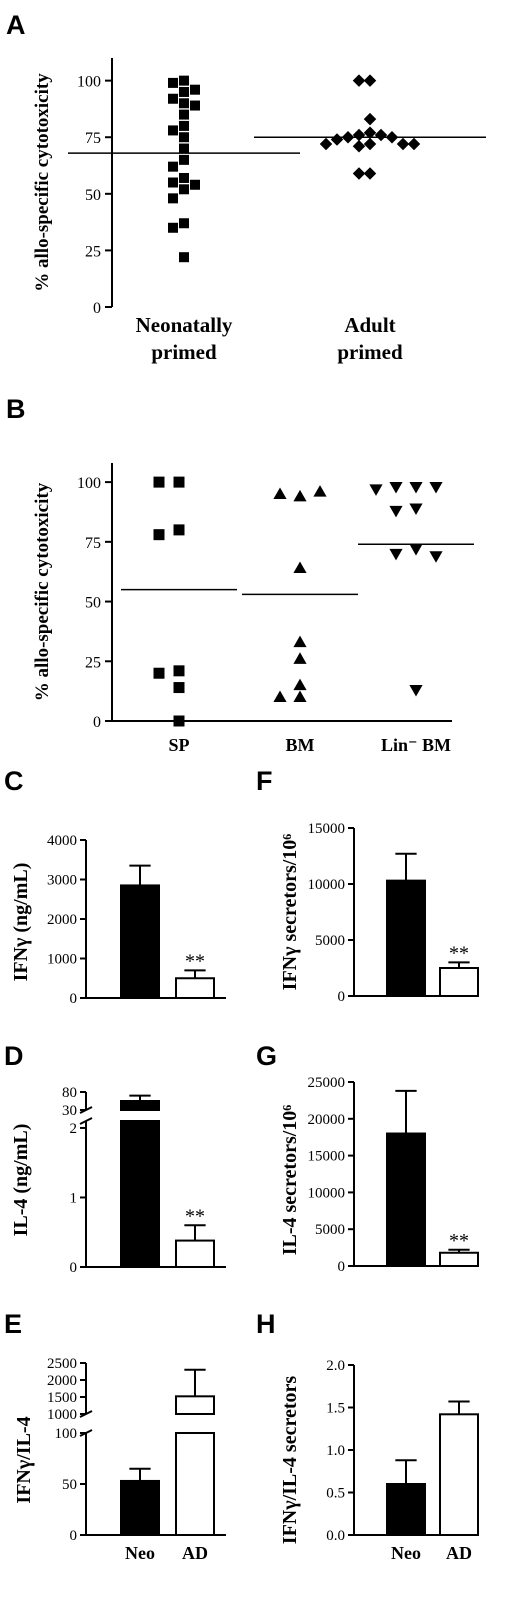 The height and width of the screenshot is (1605, 520). Describe the element at coordinates (93, 603) in the screenshot. I see `chart-b-y-tick-label: 50` at that location.